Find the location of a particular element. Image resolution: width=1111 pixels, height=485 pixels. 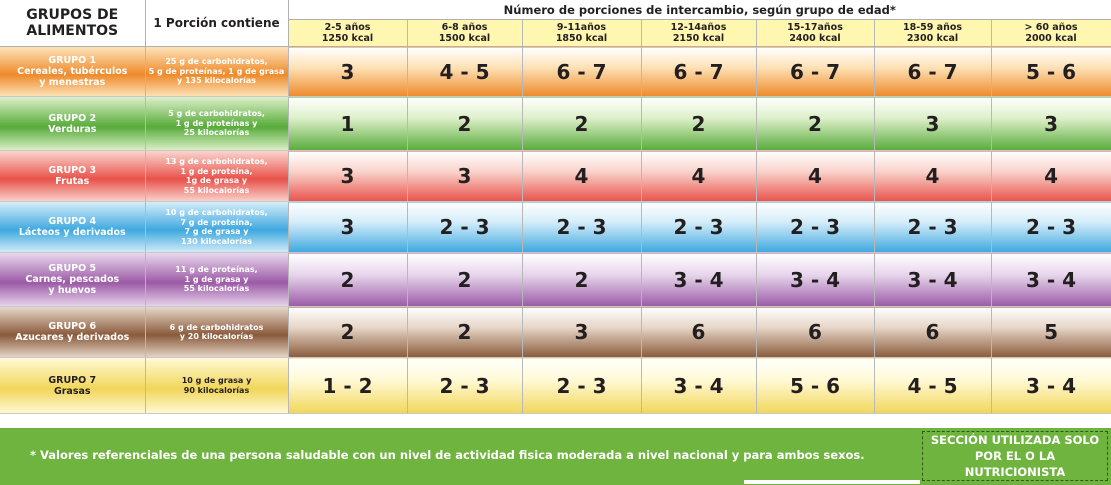

age-header-cell: 6-8 años 1500 kcal is located at coordinates (465, 33).